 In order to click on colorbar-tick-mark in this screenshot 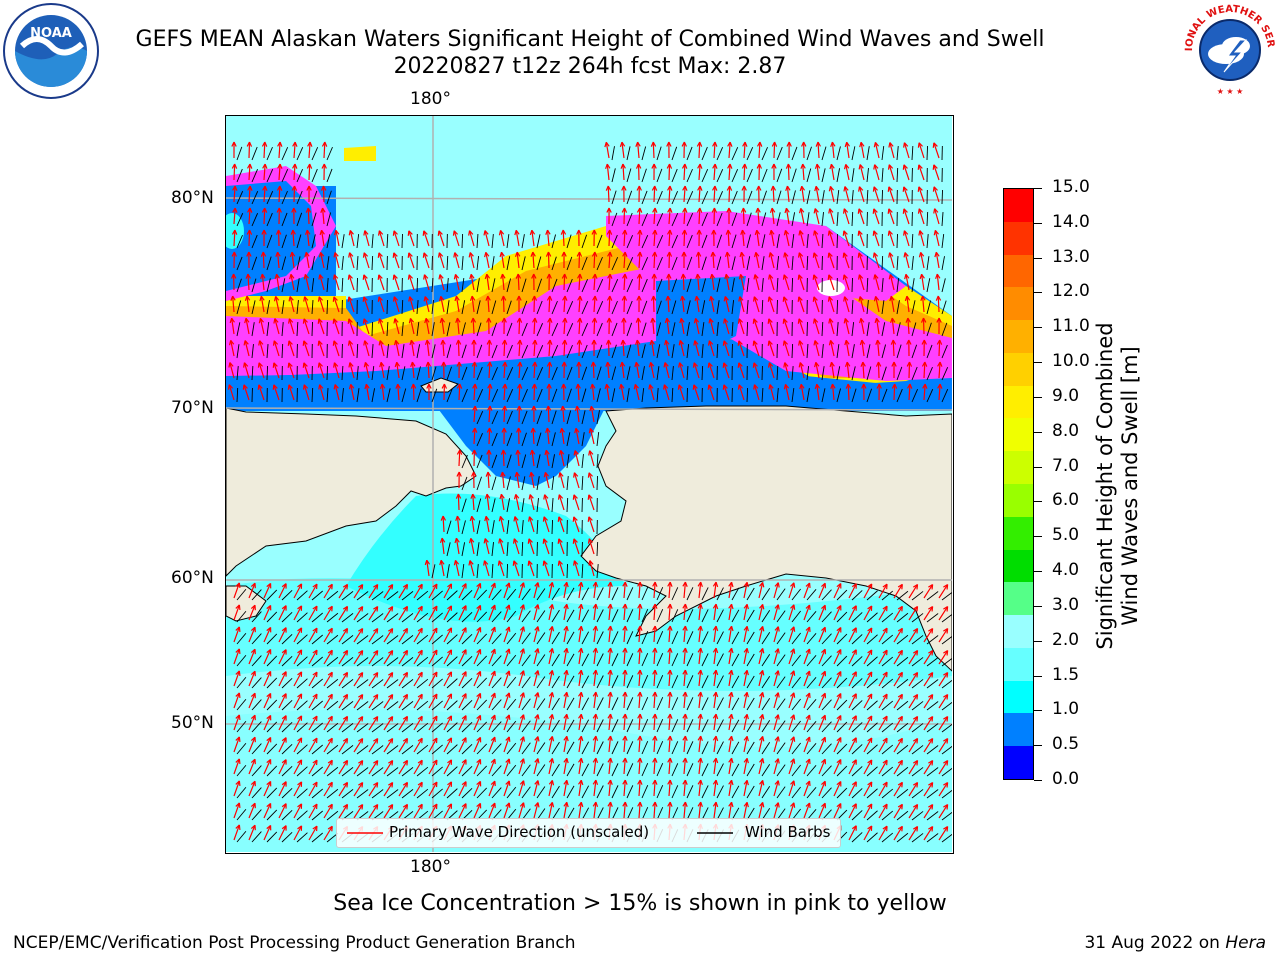, I will do `click(1038, 188)`.